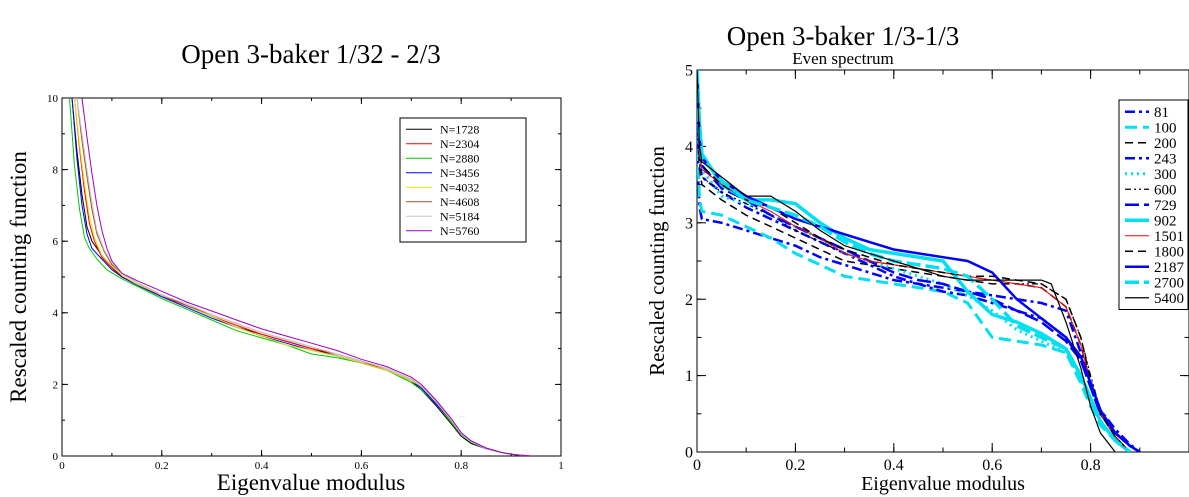 Image resolution: width=1189 pixels, height=497 pixels. I want to click on legend-label: 2700, so click(1169, 284).